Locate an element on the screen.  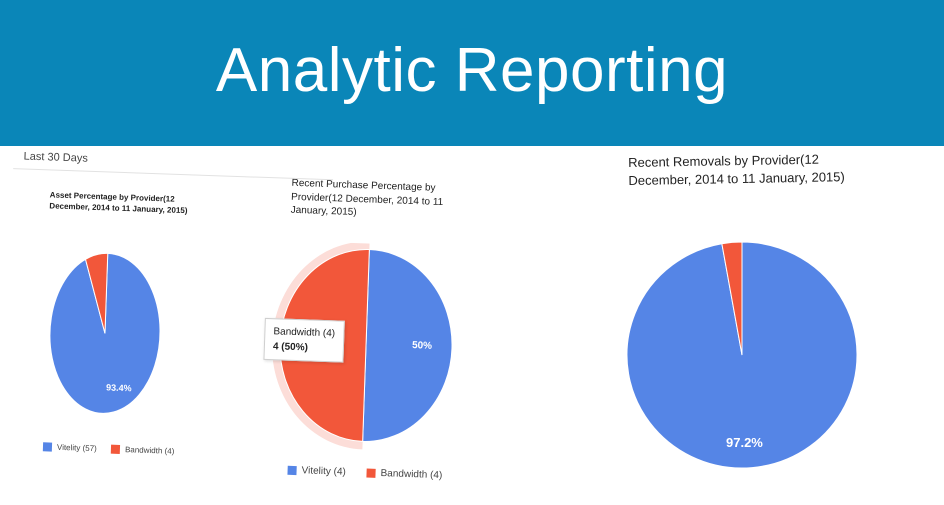
pie-slice-vitelity is located at coordinates (409, 346).